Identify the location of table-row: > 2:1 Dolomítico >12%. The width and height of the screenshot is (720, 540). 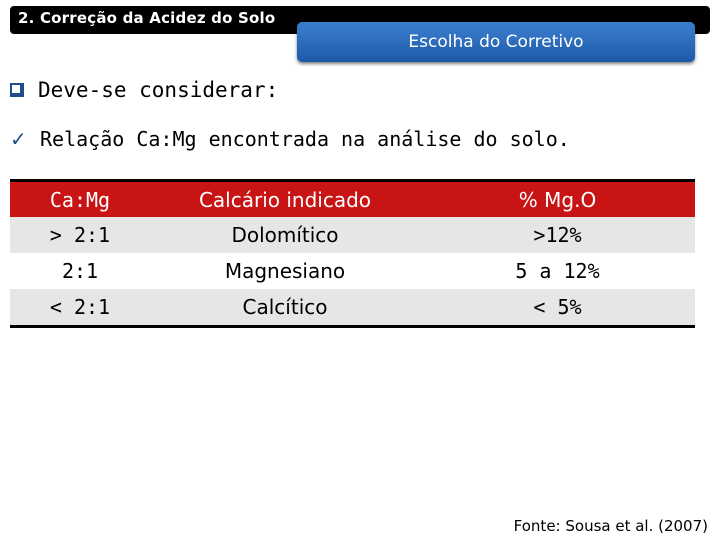
(352, 235).